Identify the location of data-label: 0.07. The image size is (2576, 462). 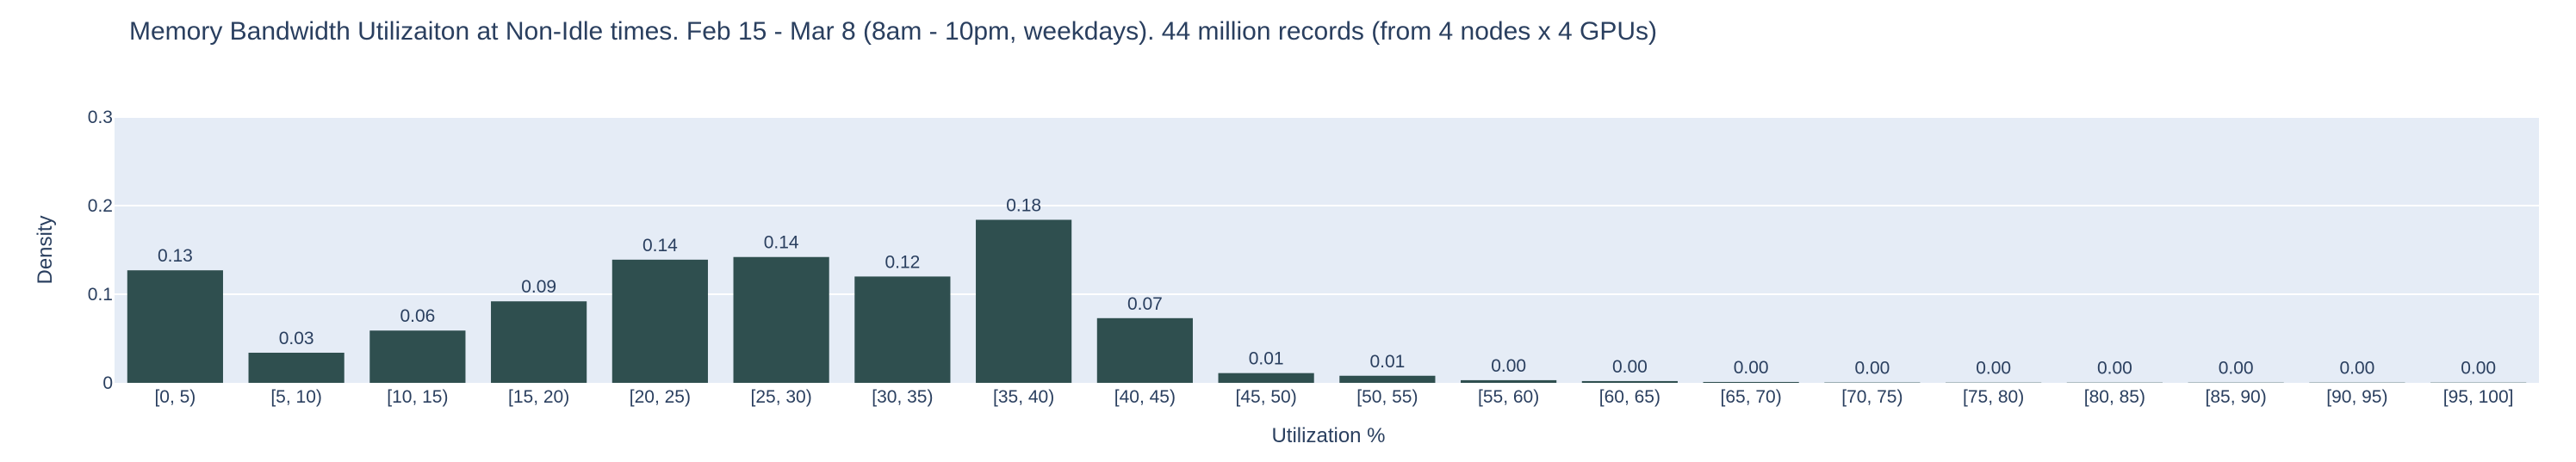
(1145, 304).